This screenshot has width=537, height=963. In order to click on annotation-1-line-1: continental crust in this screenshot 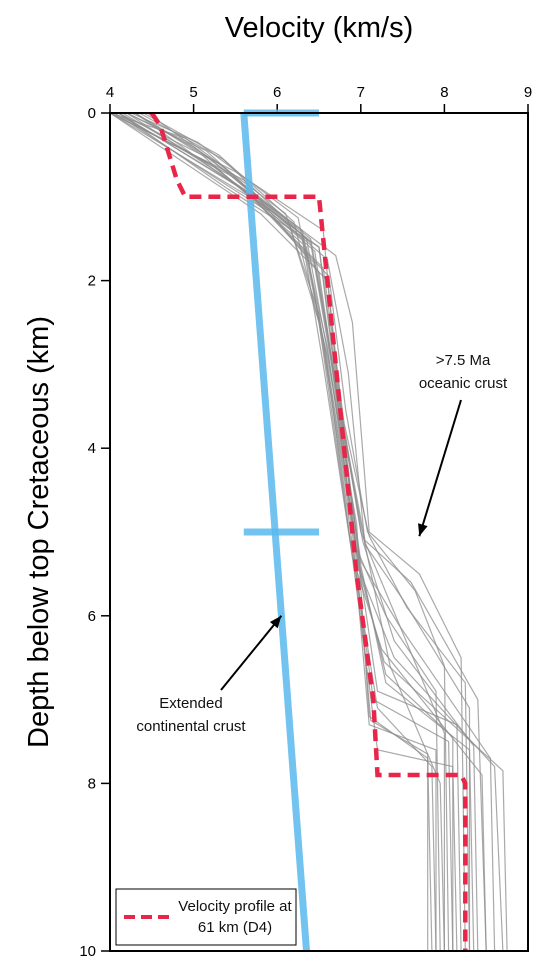, I will do `click(191, 726)`.